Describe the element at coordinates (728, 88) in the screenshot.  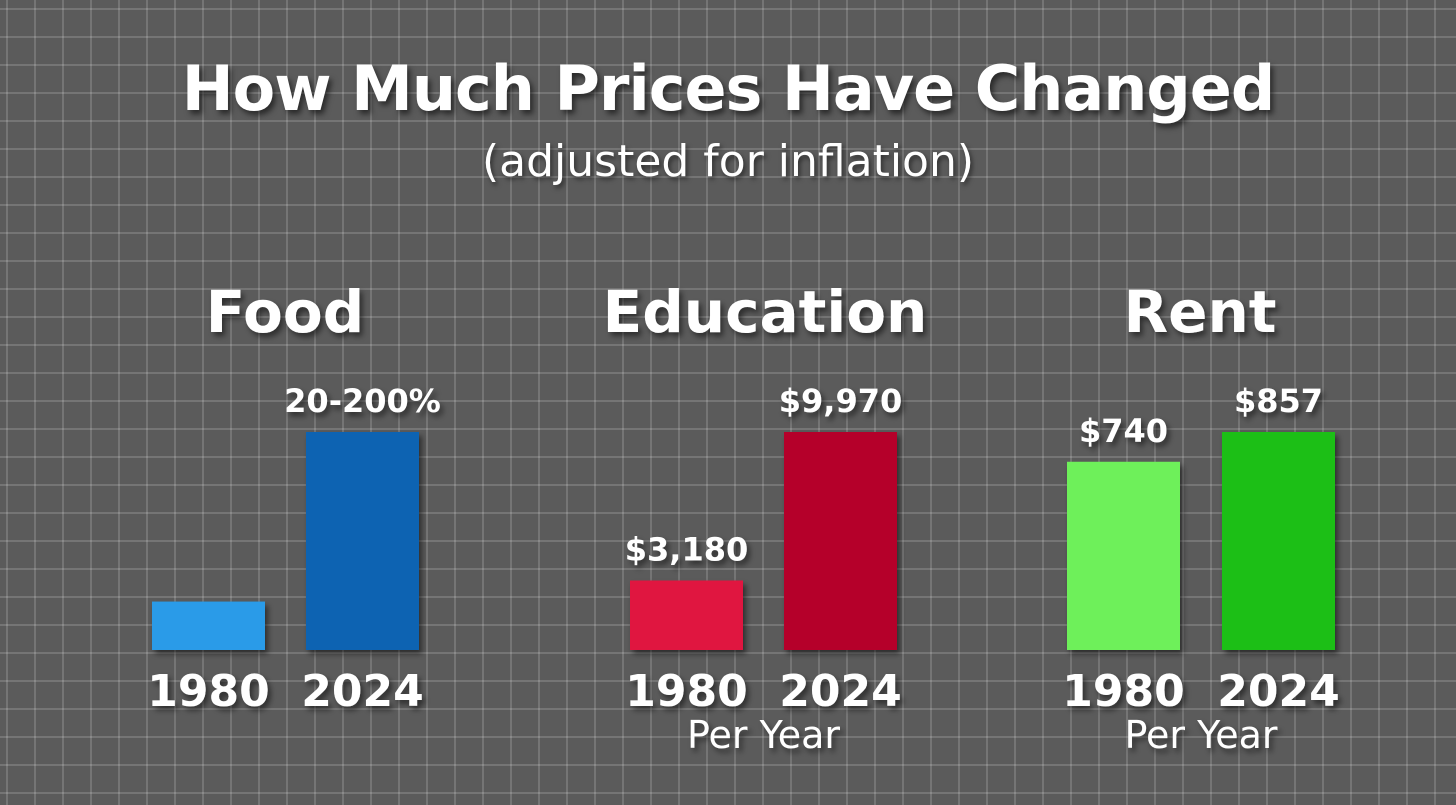
I see `chart-title: How Much Prices Have Changed` at that location.